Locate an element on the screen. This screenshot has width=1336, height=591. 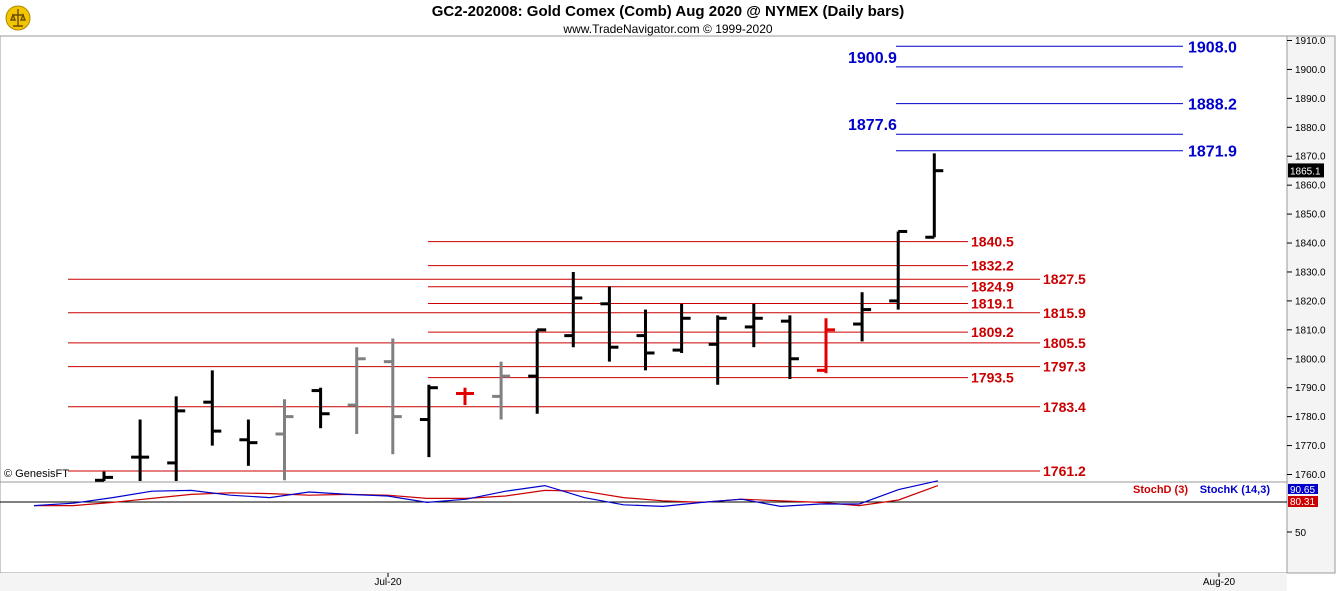
price-axis-panel is located at coordinates (1311, 304).